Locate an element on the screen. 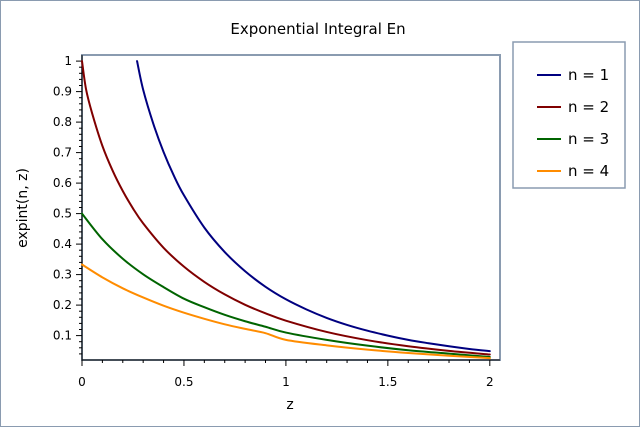  y-tick-label: 0.1 is located at coordinates (62, 336).